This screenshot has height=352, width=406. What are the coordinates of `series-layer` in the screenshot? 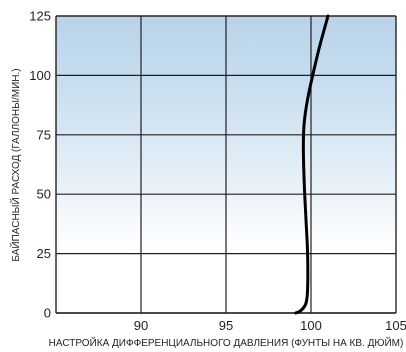 It's located at (312, 164).